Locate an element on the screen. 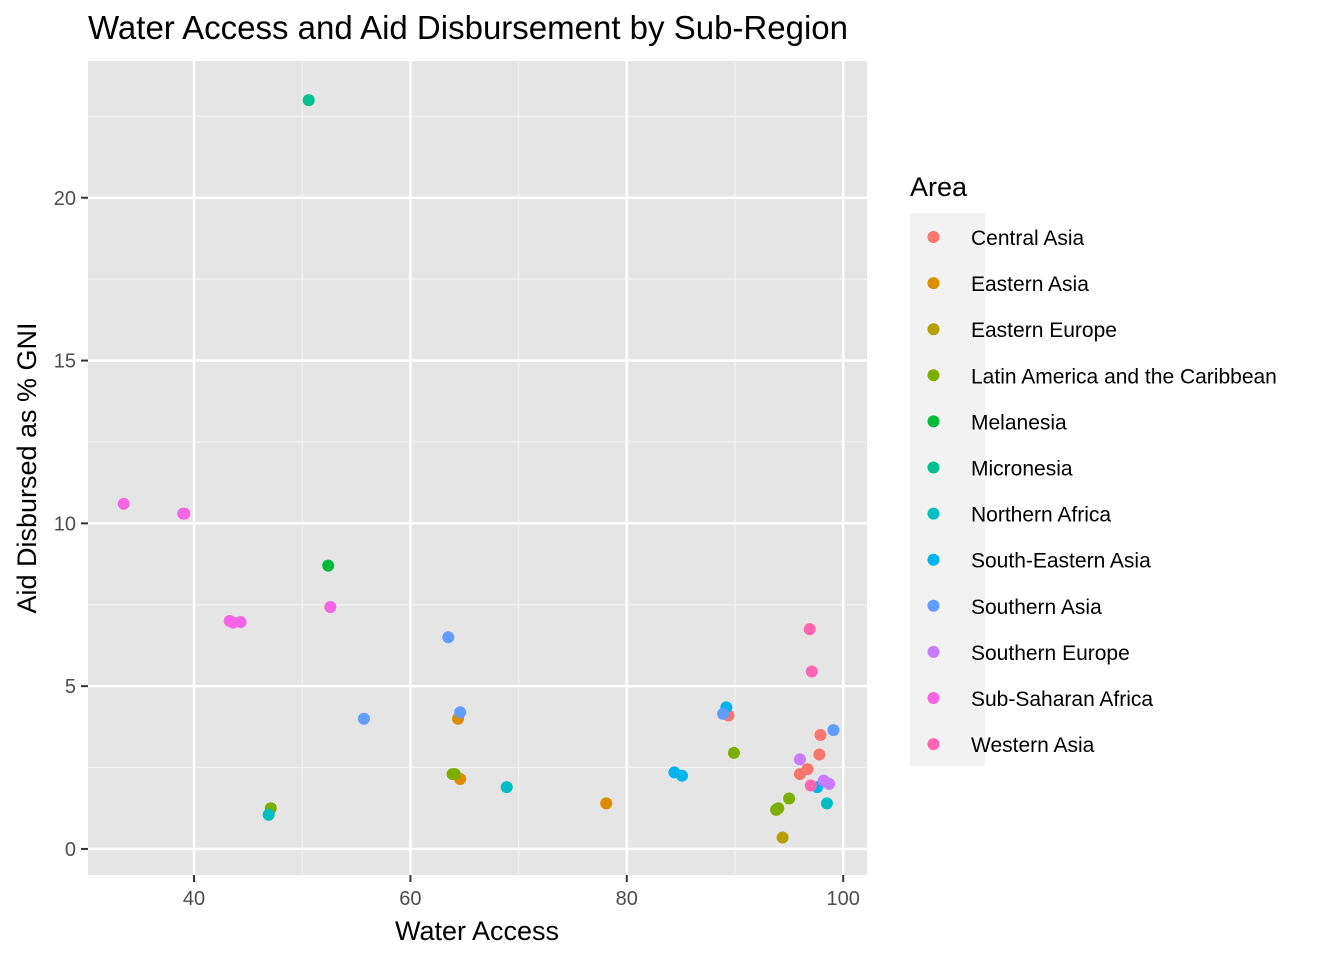  x-tick-label: 80 is located at coordinates (627, 899).